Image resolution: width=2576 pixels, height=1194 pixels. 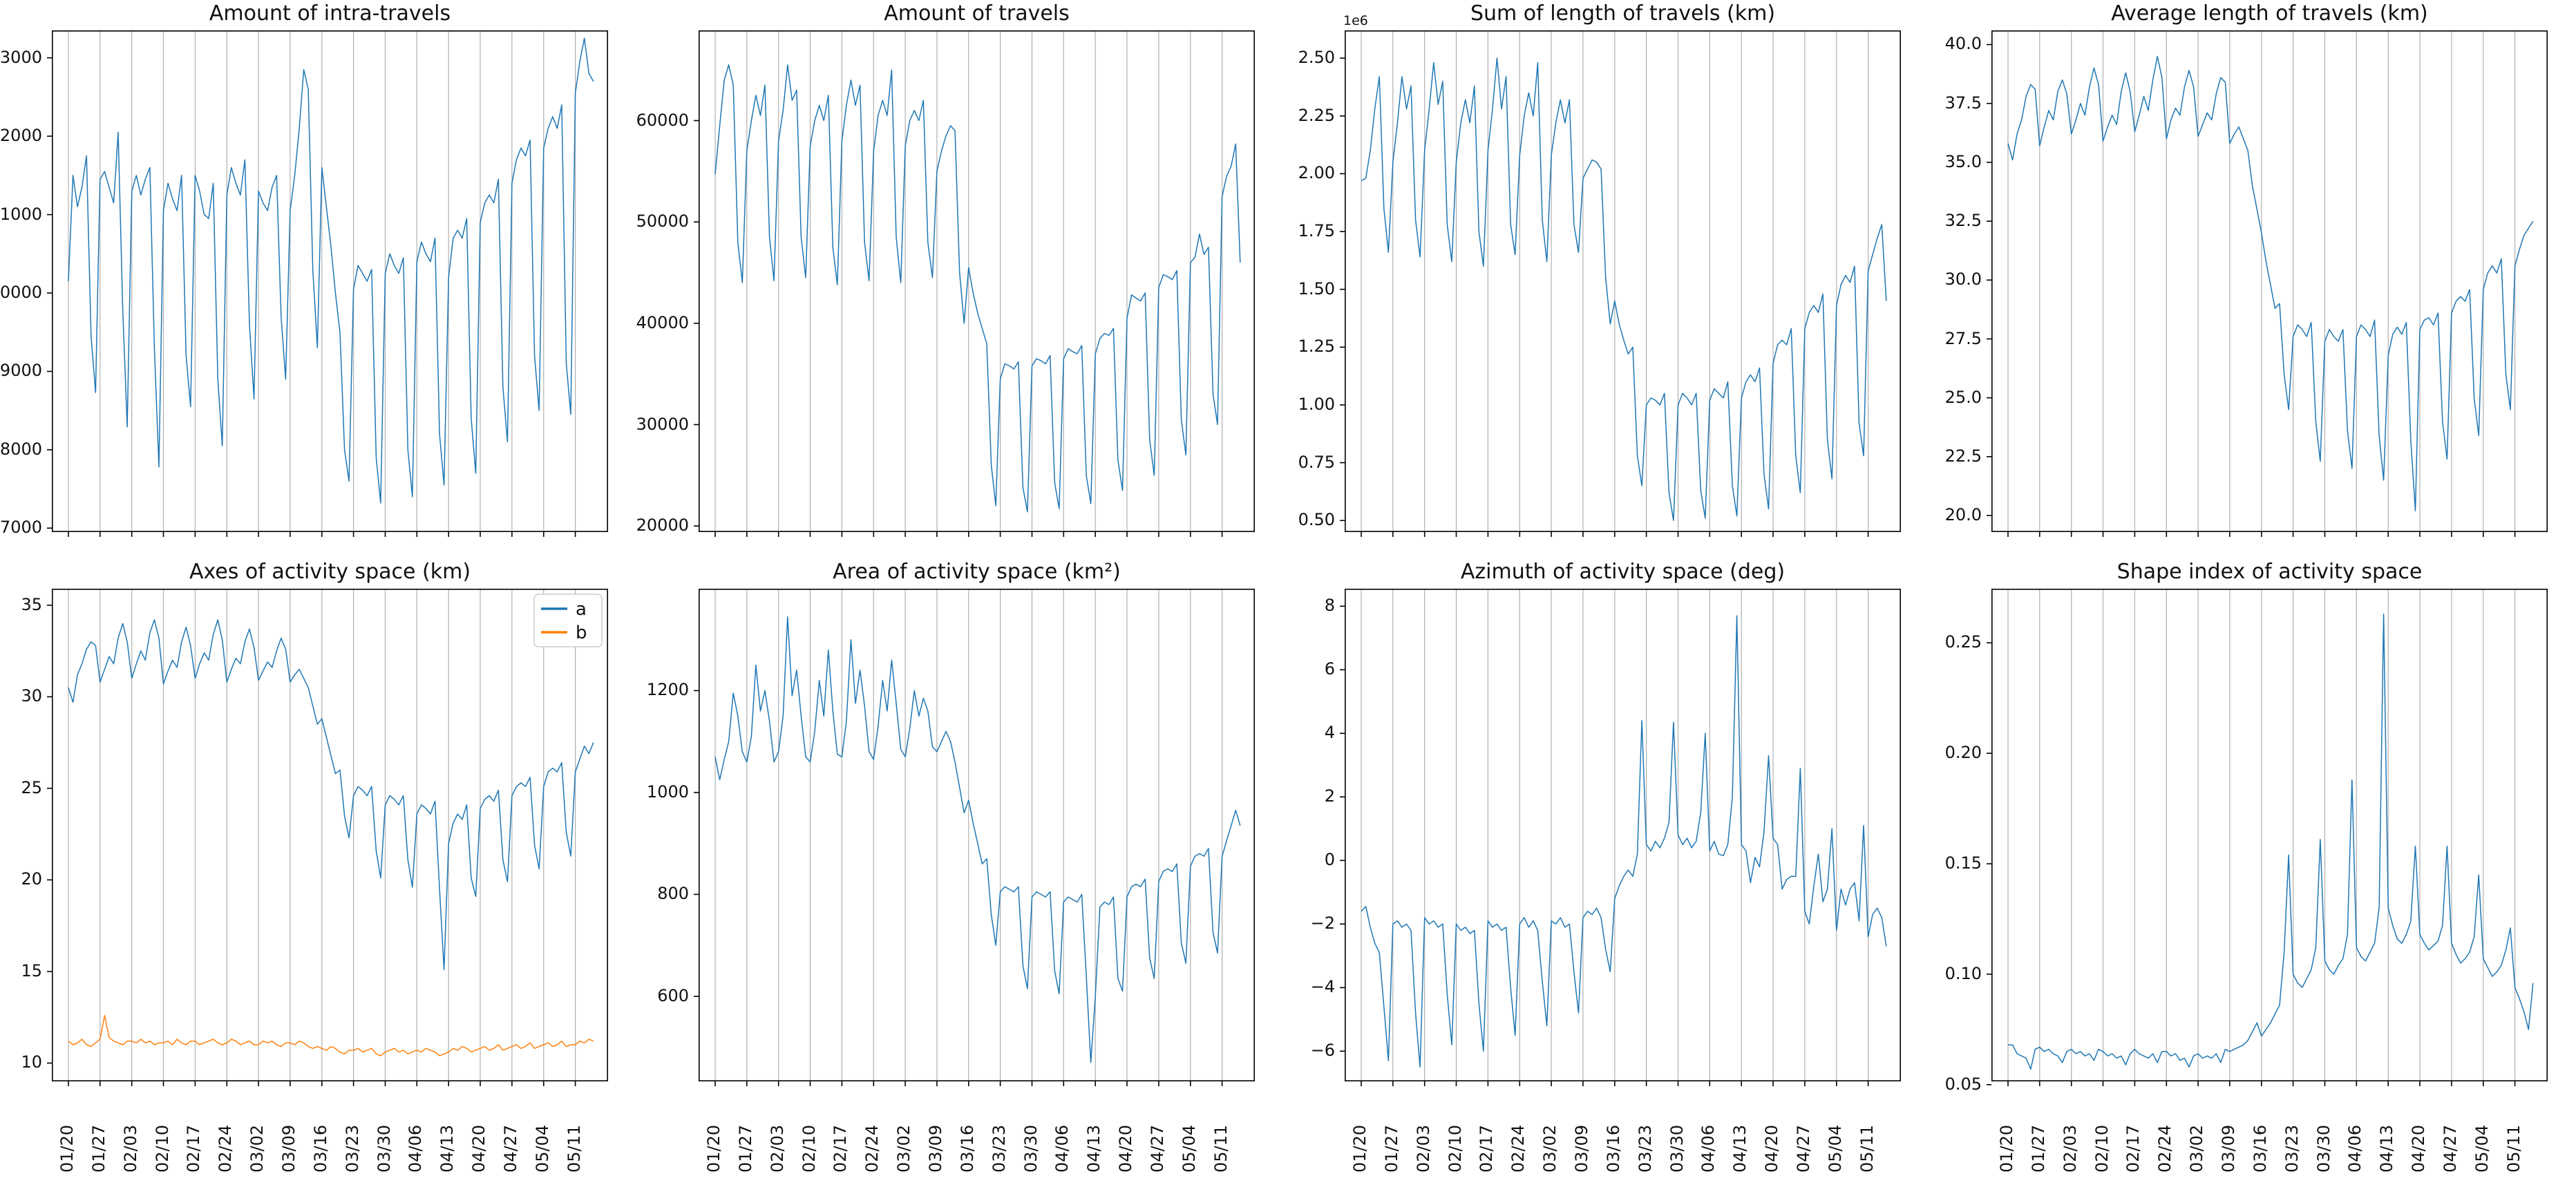 I want to click on series-line-b, so click(x=331, y=1035).